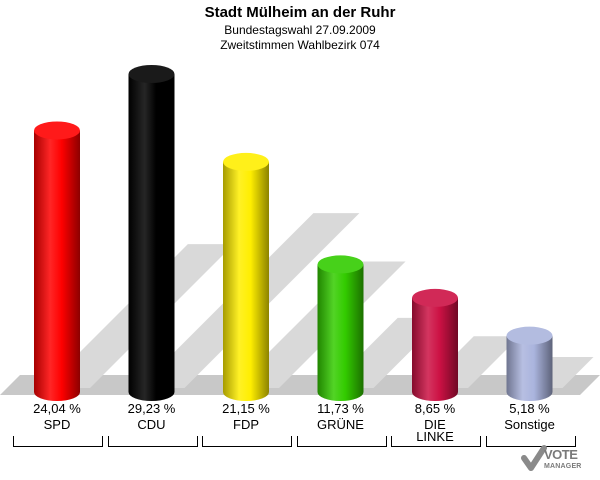  I want to click on chart-subtitle-district: Zweitstimmen Wahlbezirk 074, so click(300, 45).